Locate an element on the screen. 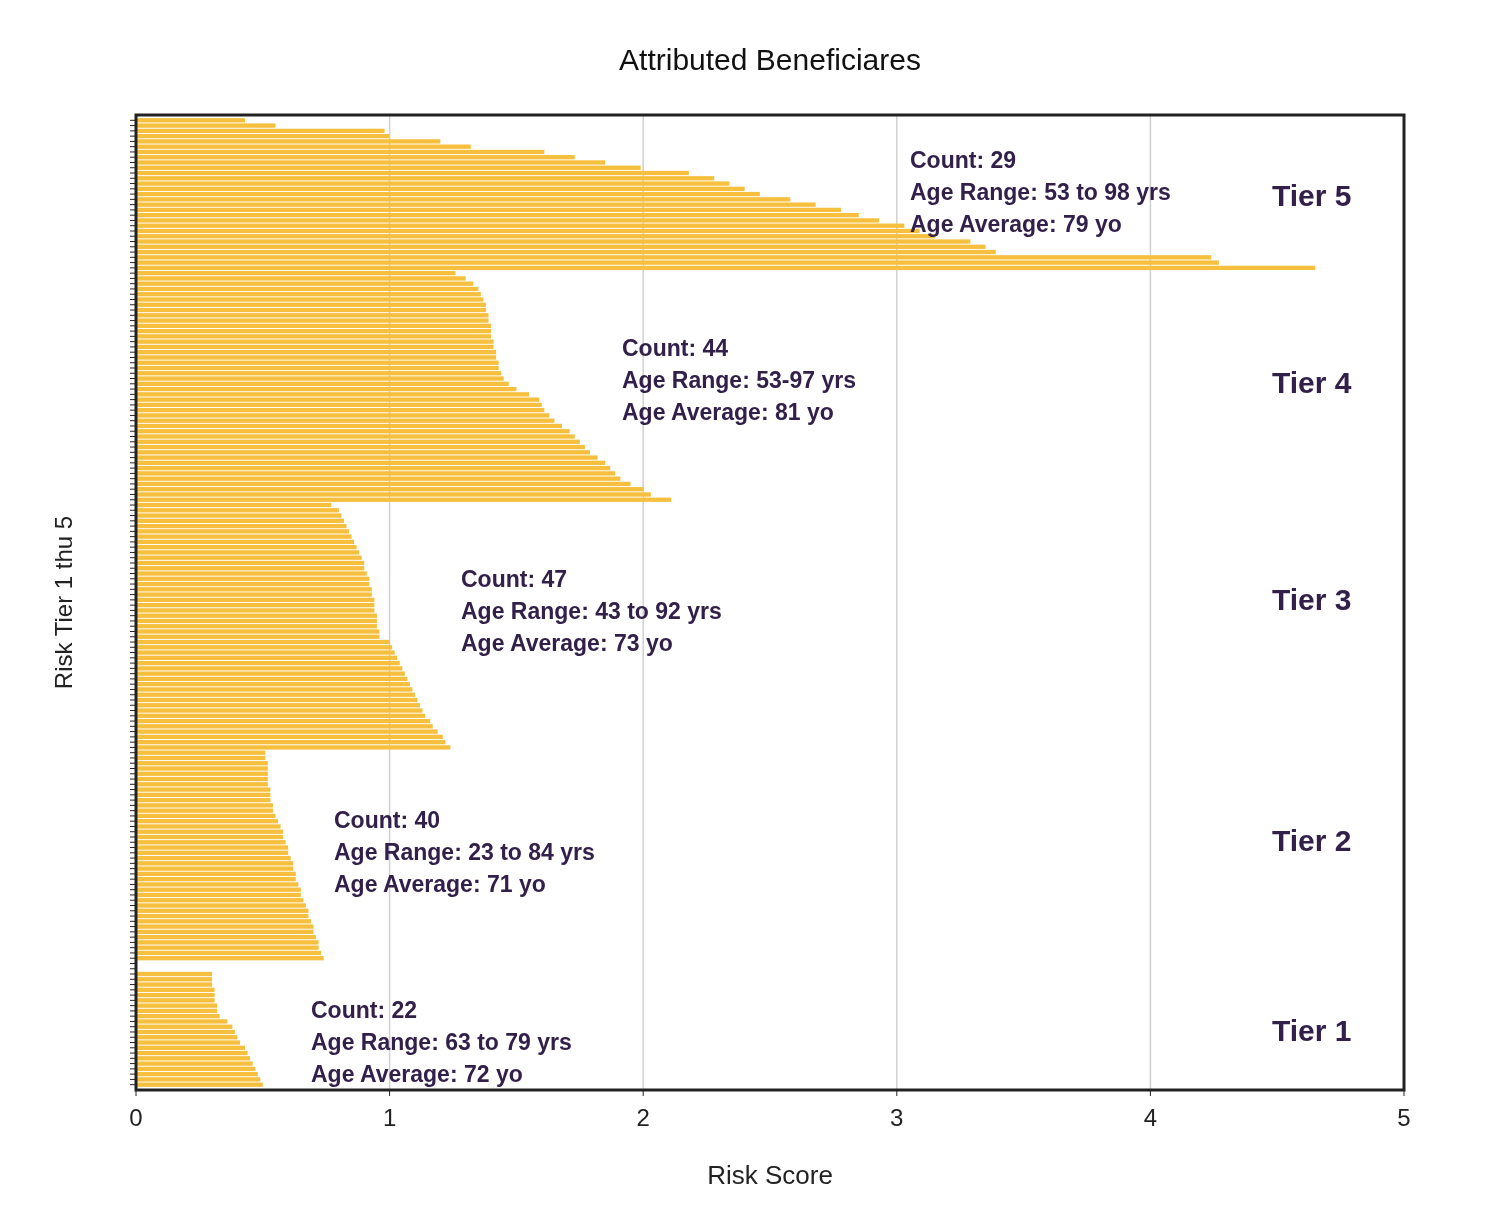  x-tick-label: 4 is located at coordinates (1150, 1117).